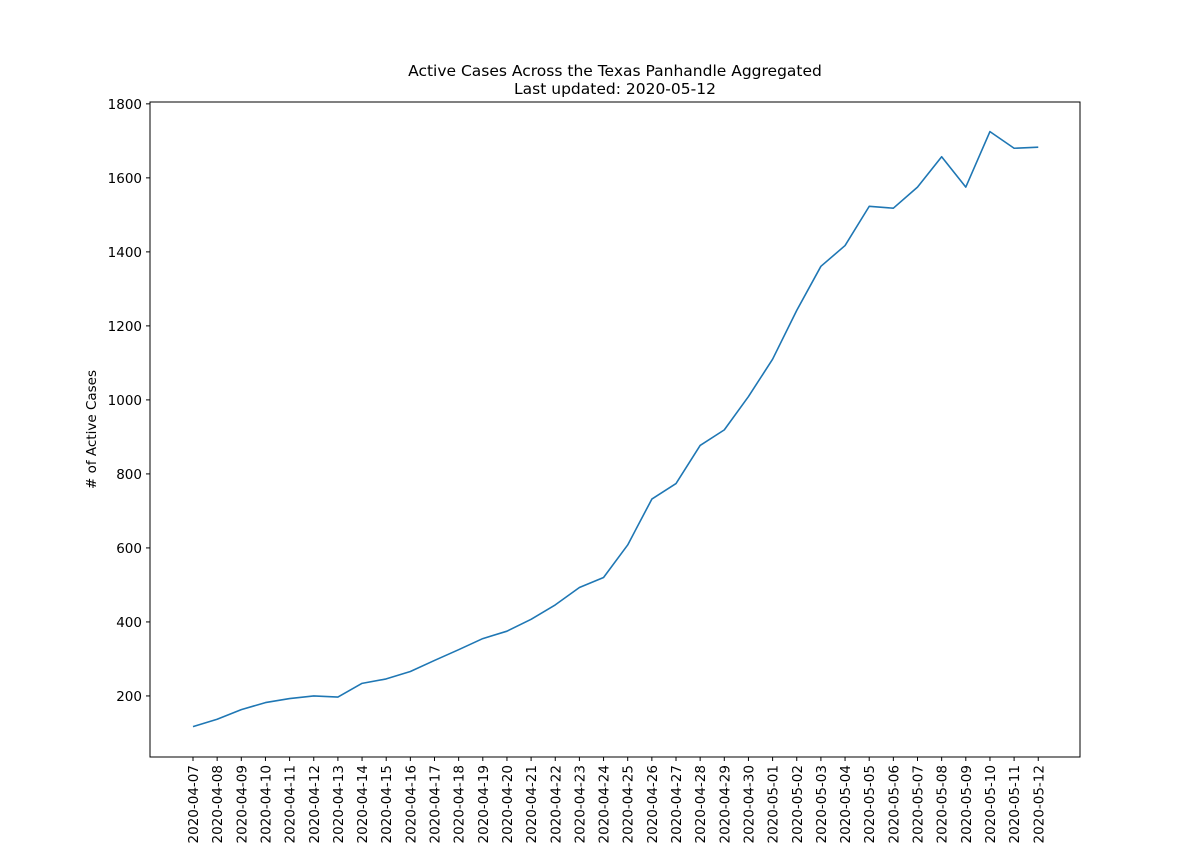 The width and height of the screenshot is (1200, 850). Describe the element at coordinates (125, 401) in the screenshot. I see `y-tick-label: 1000` at that location.